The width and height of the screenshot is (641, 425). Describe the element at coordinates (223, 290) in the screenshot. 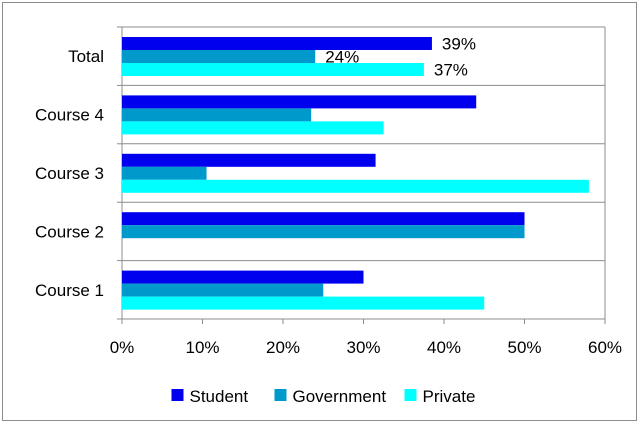

I see `bar-course-1-government` at that location.